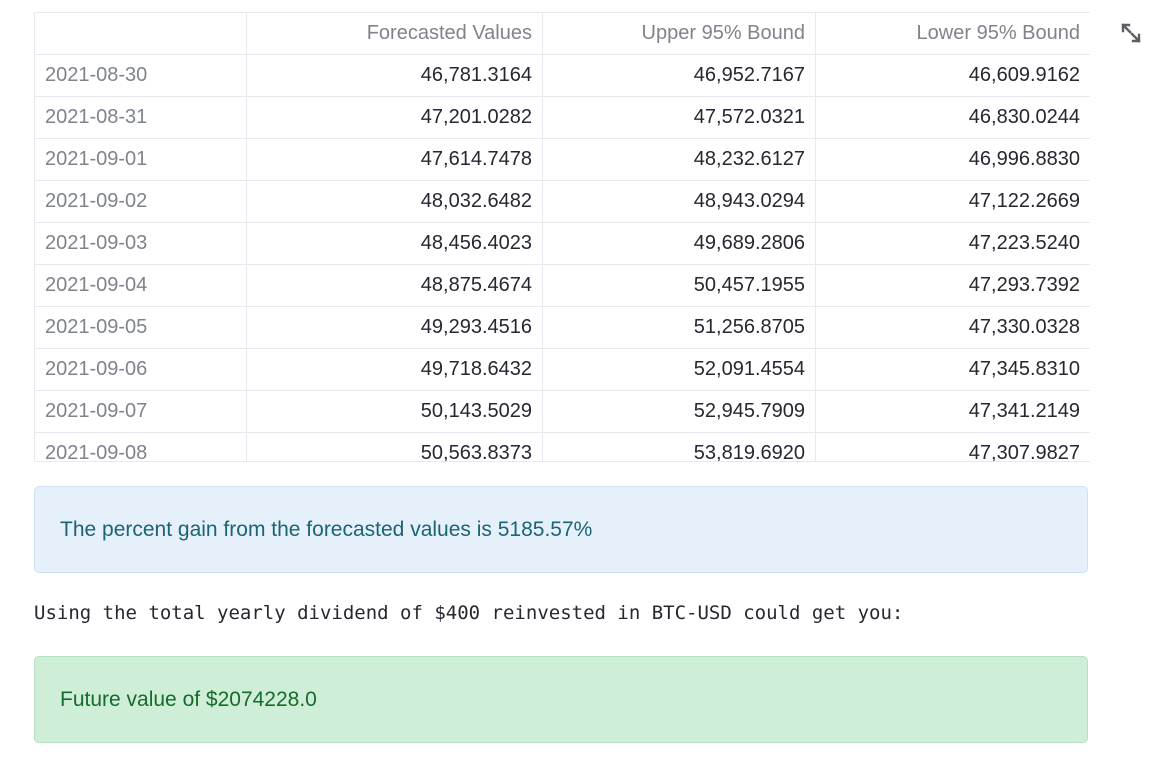 The width and height of the screenshot is (1159, 765). I want to click on upper-bound-cell: 53,819.6920, so click(679, 446).